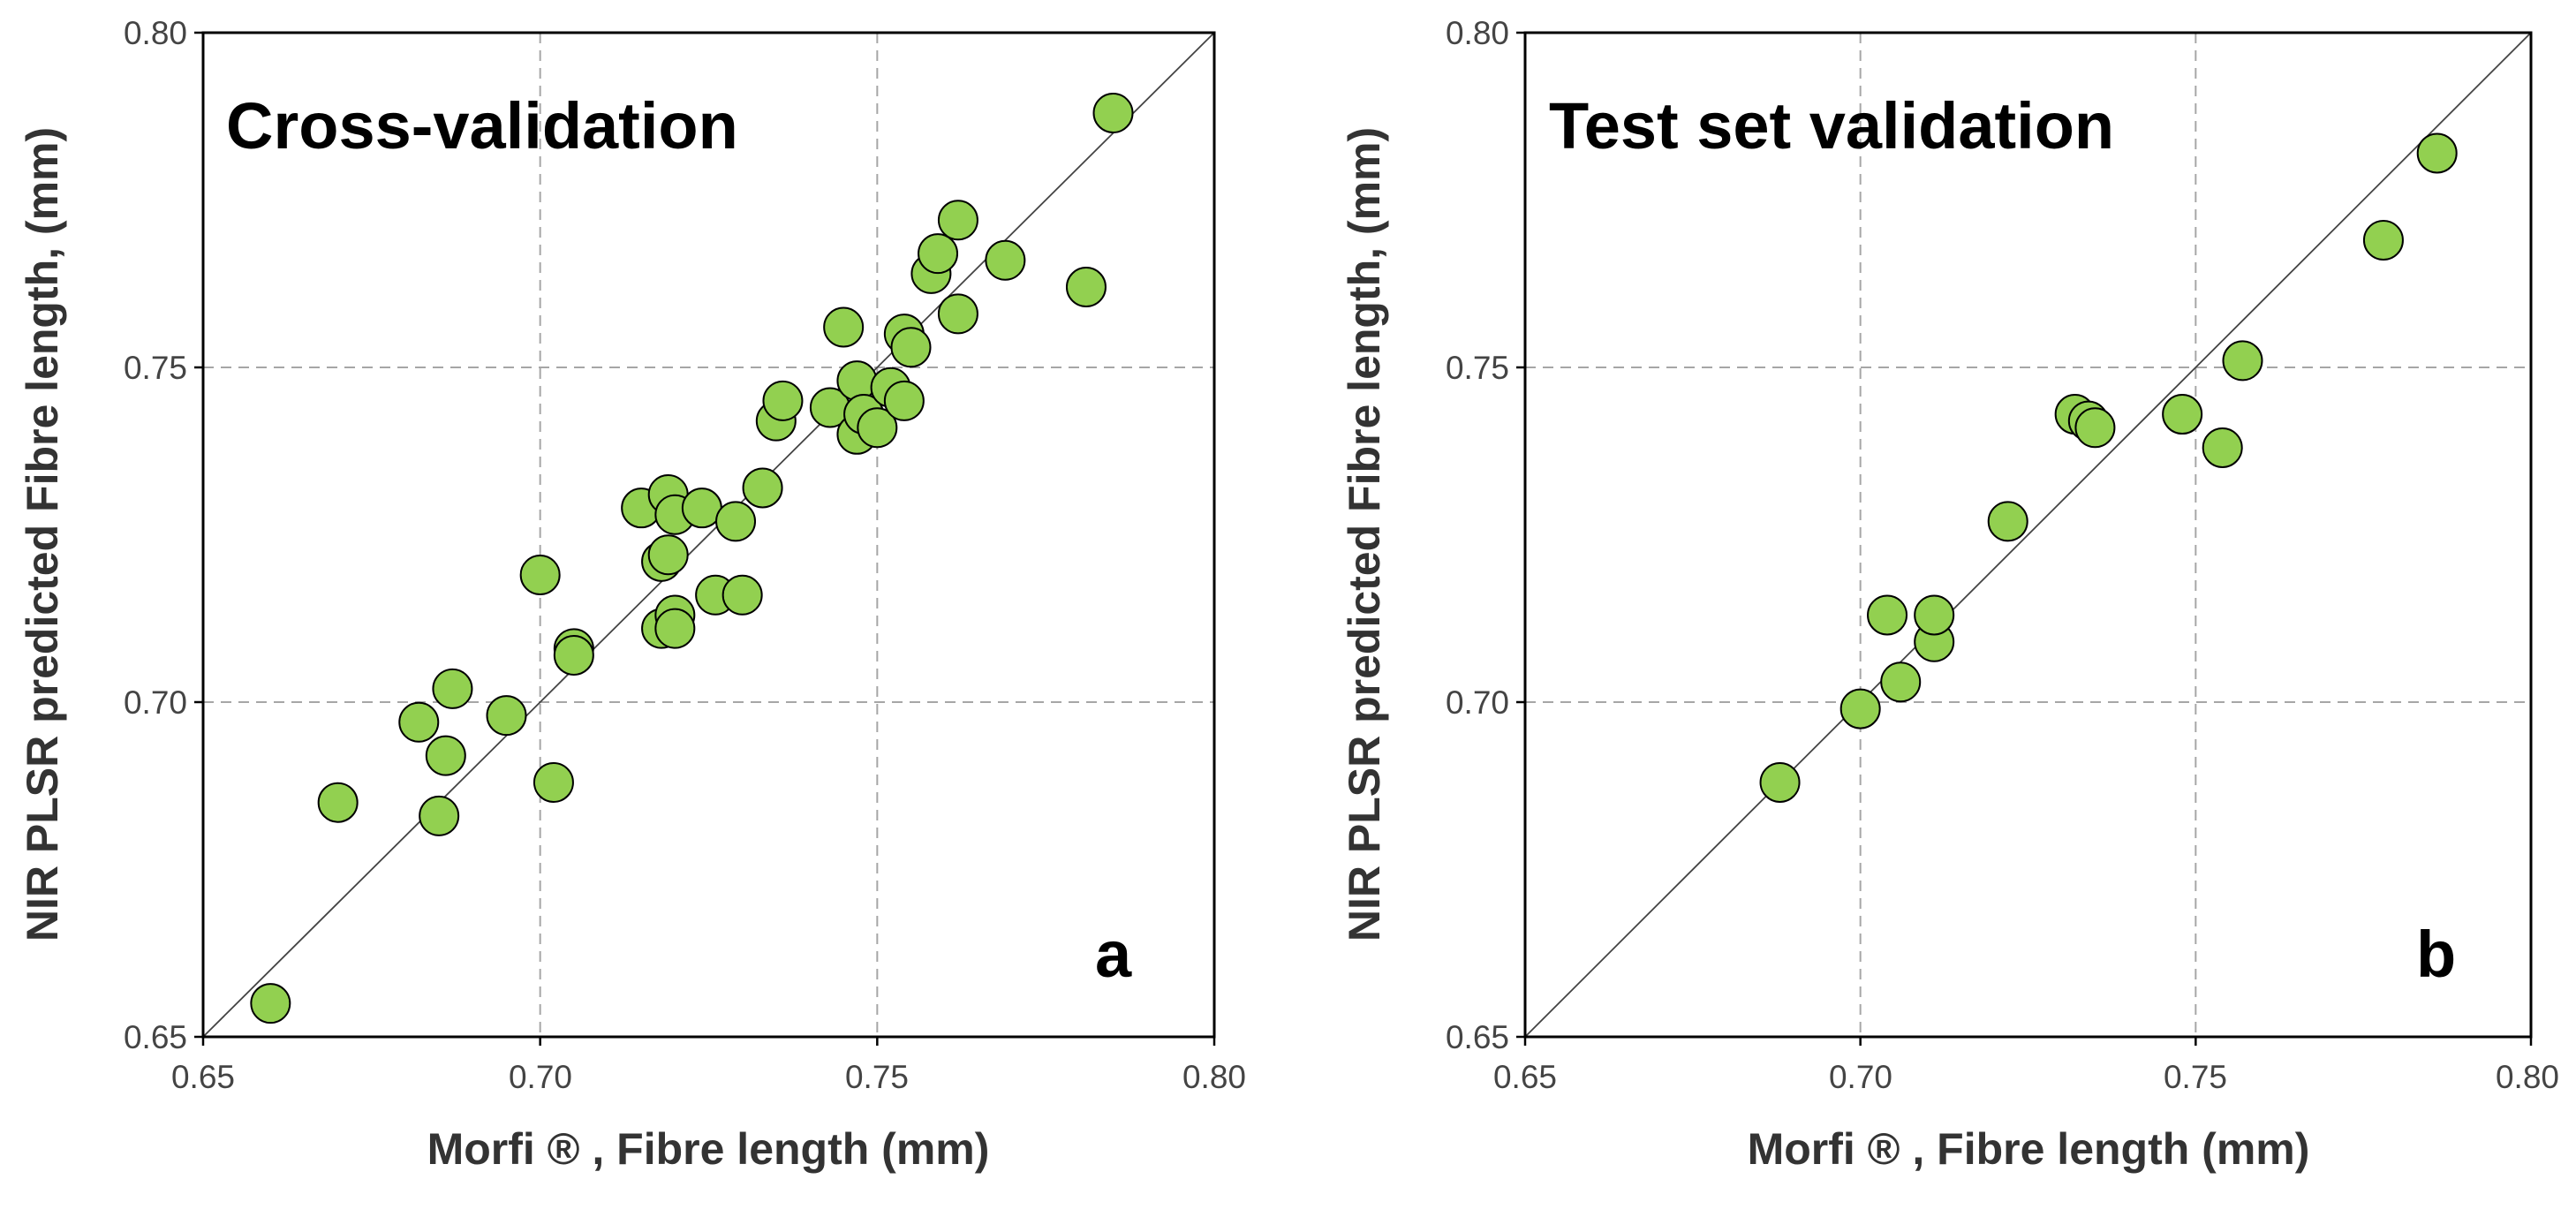  I want to click on panel-letter: b, so click(2436, 954).